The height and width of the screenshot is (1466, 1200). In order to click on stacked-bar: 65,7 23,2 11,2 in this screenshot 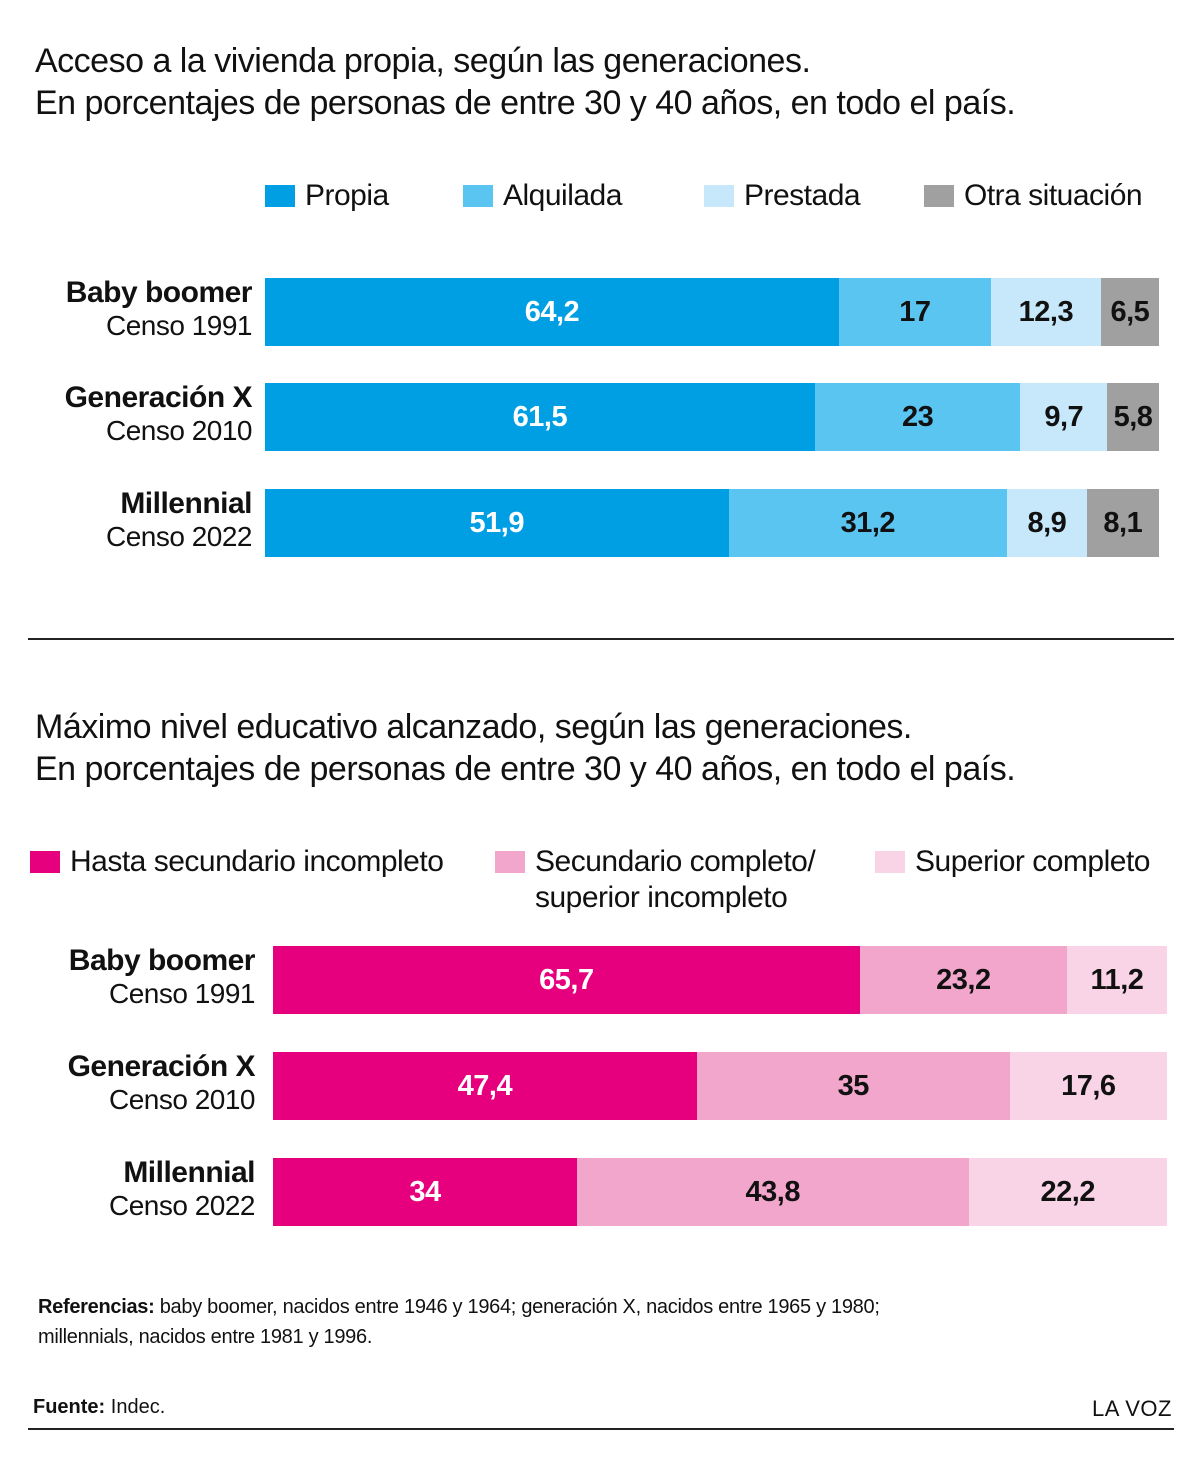, I will do `click(720, 980)`.